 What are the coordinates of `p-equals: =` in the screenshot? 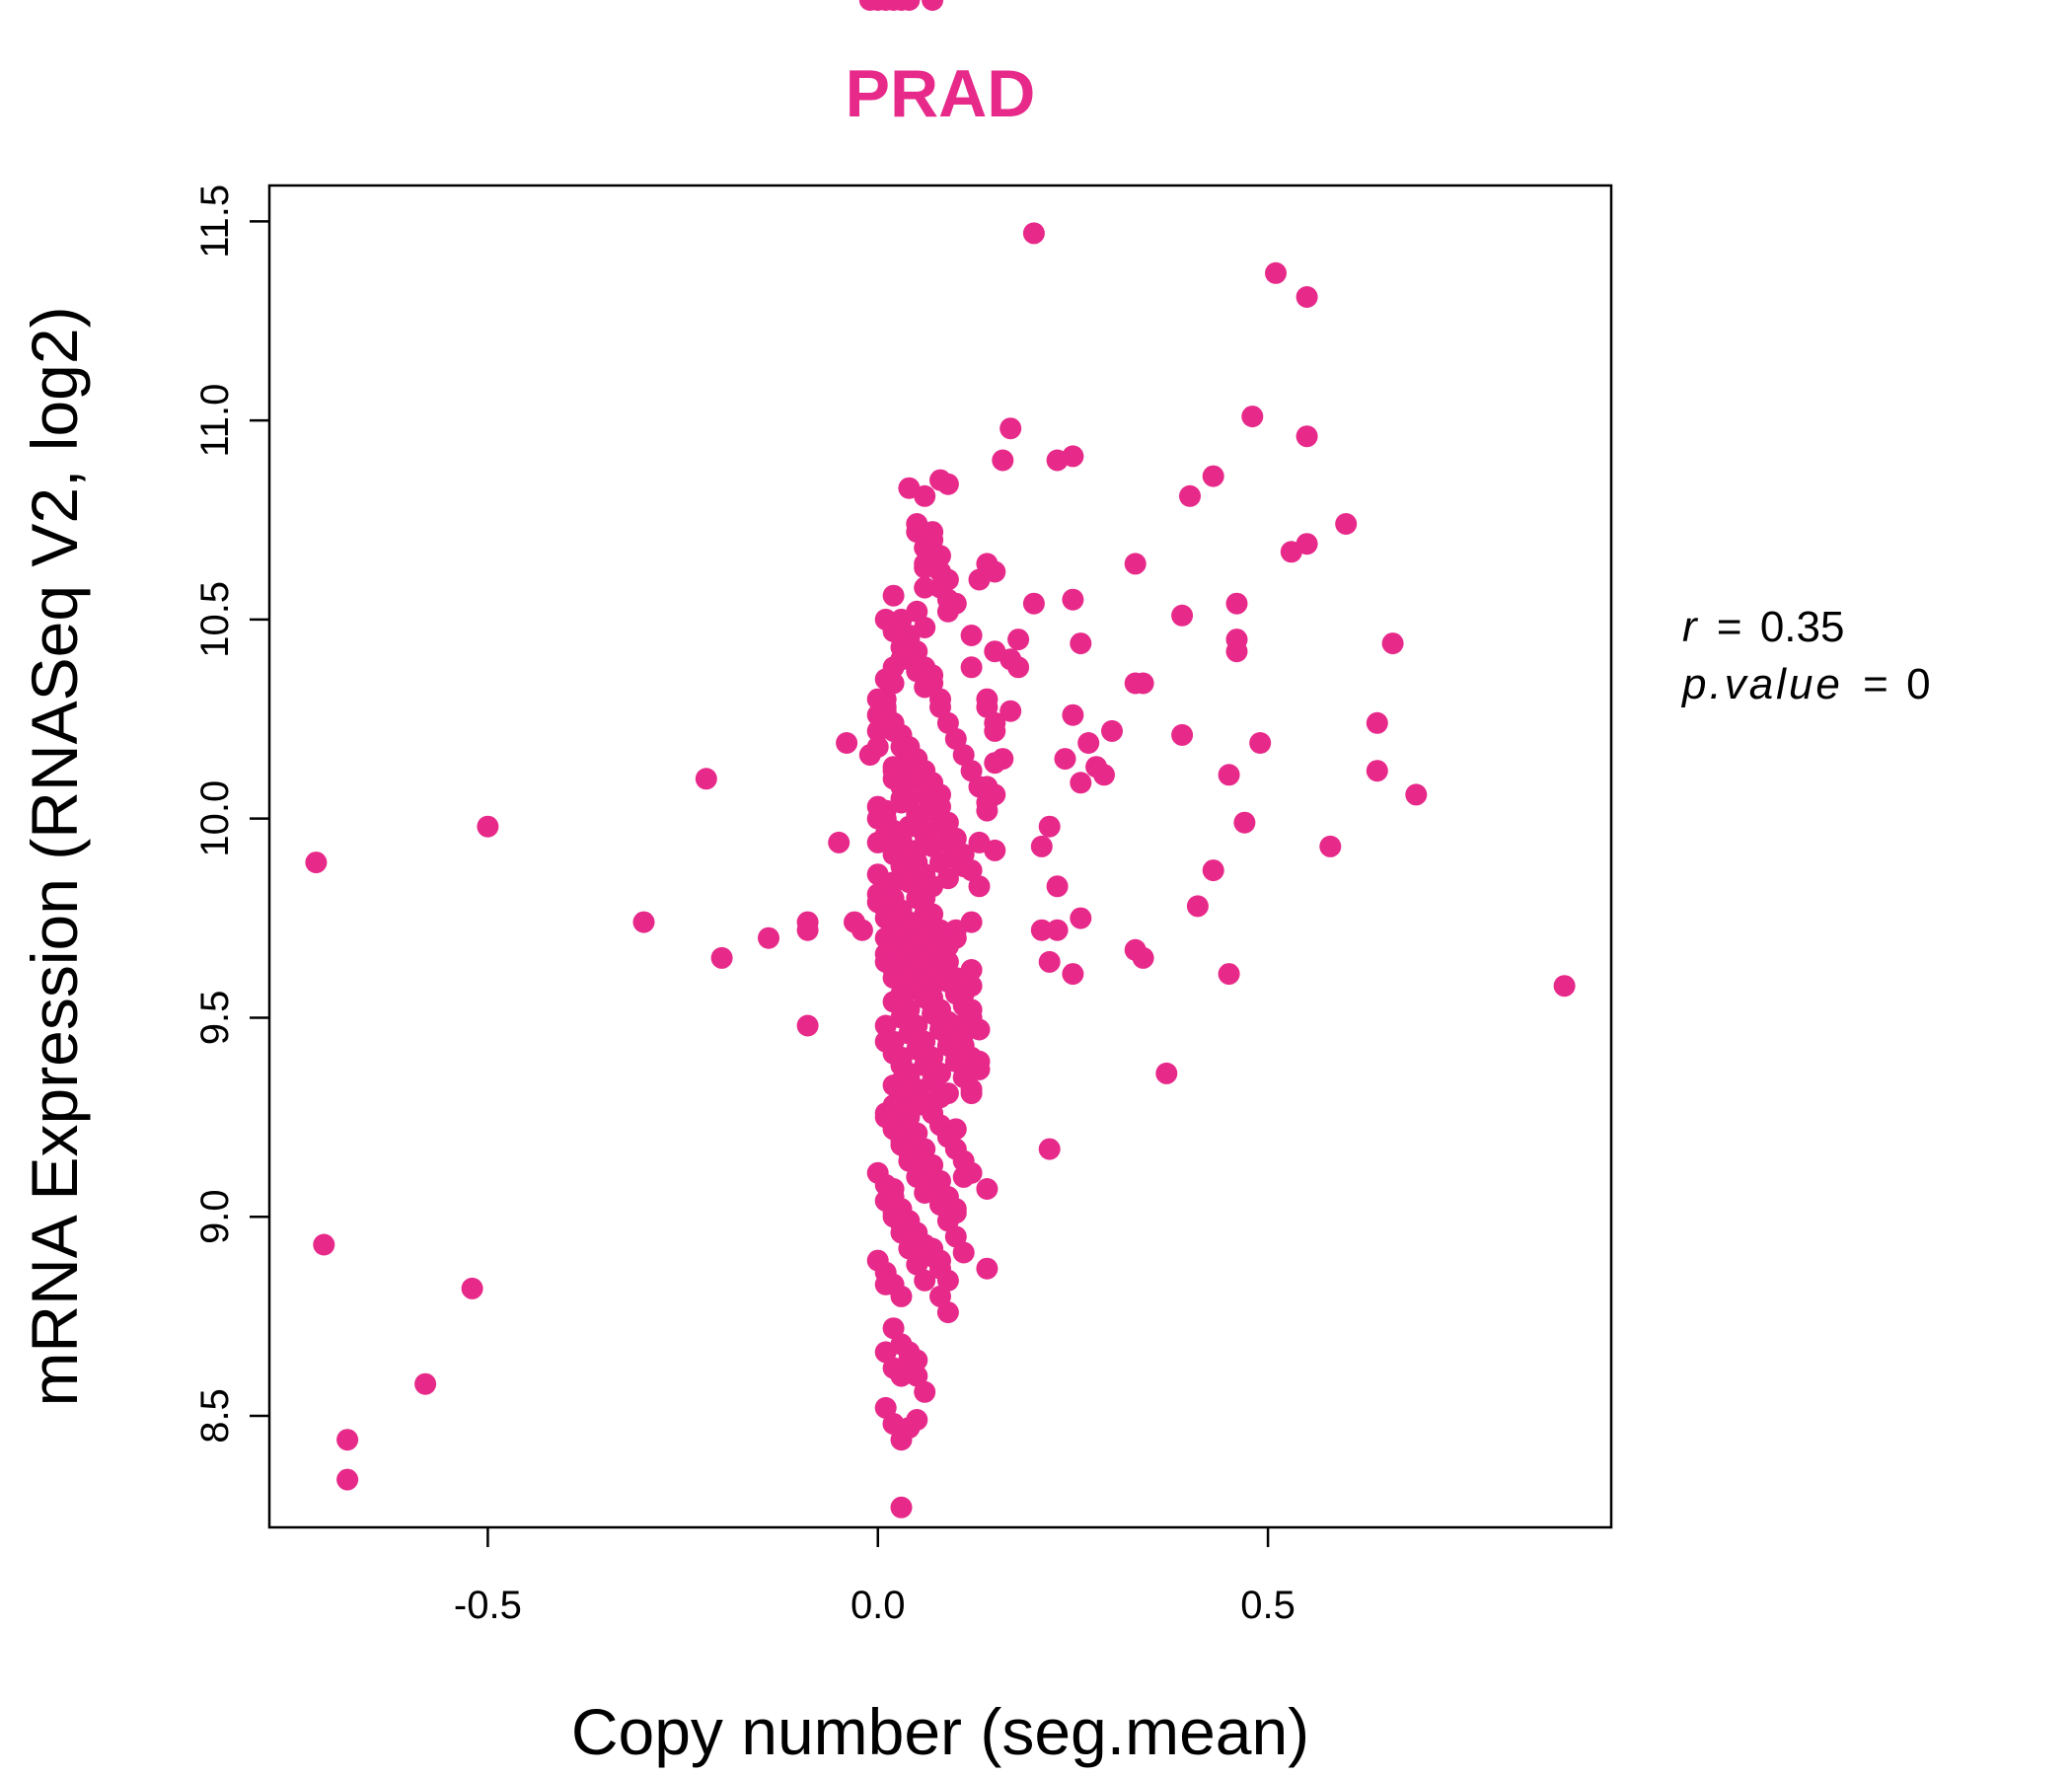 It's located at (1876, 684).